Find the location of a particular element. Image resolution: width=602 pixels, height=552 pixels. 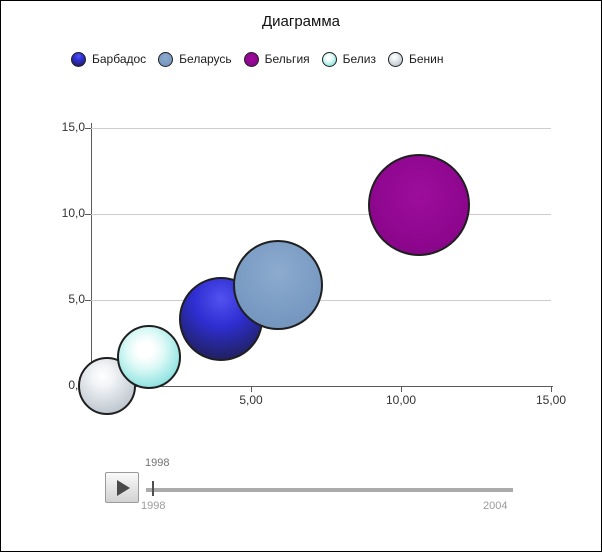

y-tick-label: 15,0 is located at coordinates (73, 127).